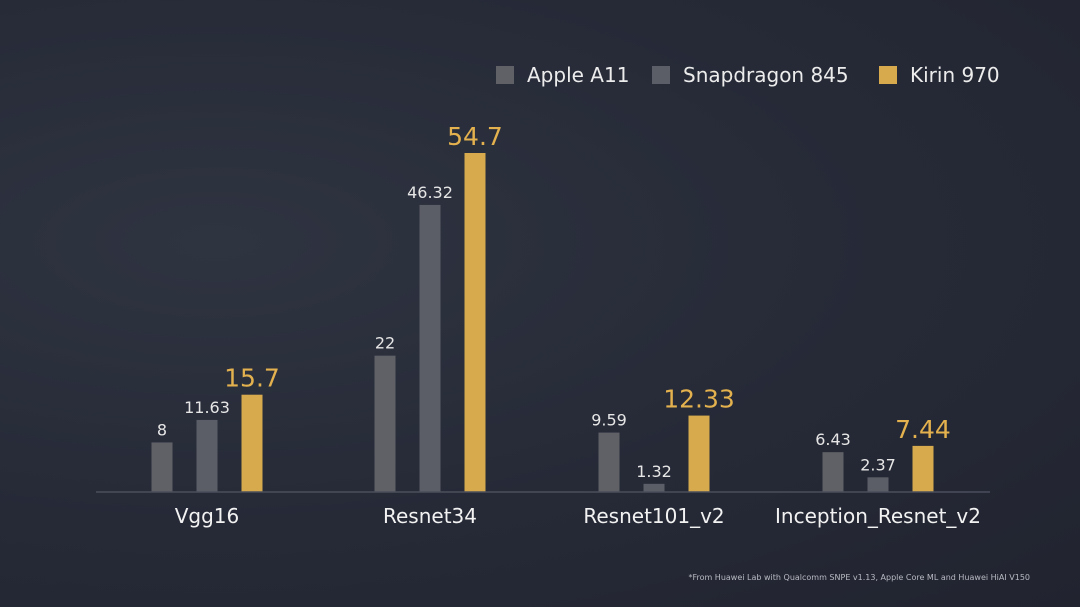 The width and height of the screenshot is (1080, 607). What do you see at coordinates (385, 423) in the screenshot?
I see `bar-resnet34-apple-a11` at bounding box center [385, 423].